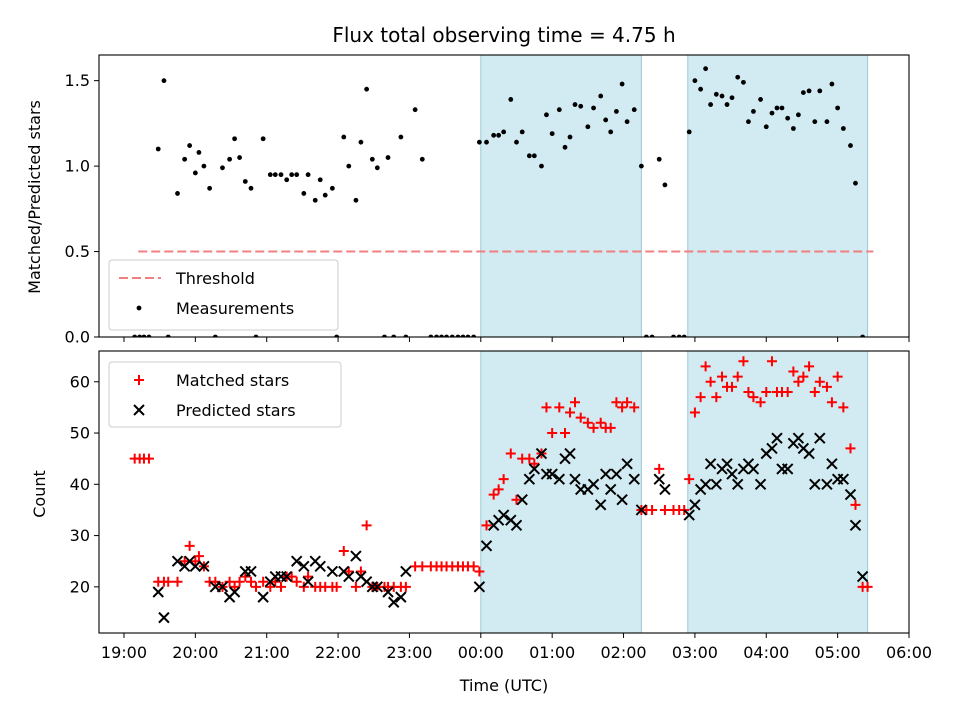 The width and height of the screenshot is (960, 720). What do you see at coordinates (552, 652) in the screenshot?
I see `x-tick-label: 01:00` at bounding box center [552, 652].